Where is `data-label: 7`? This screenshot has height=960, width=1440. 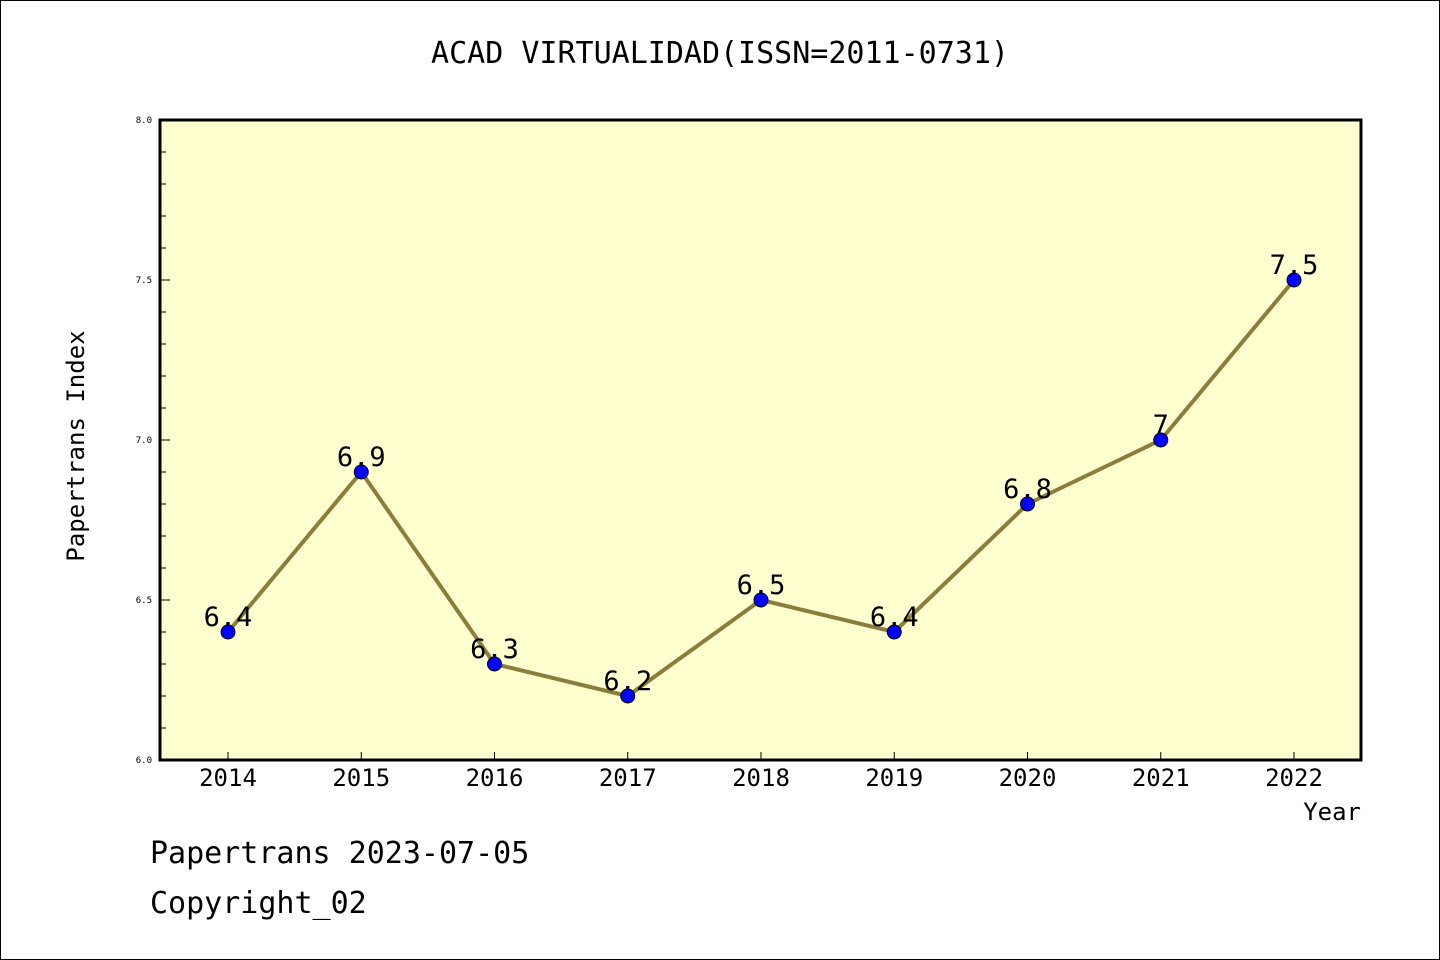
data-label: 7 is located at coordinates (1161, 425).